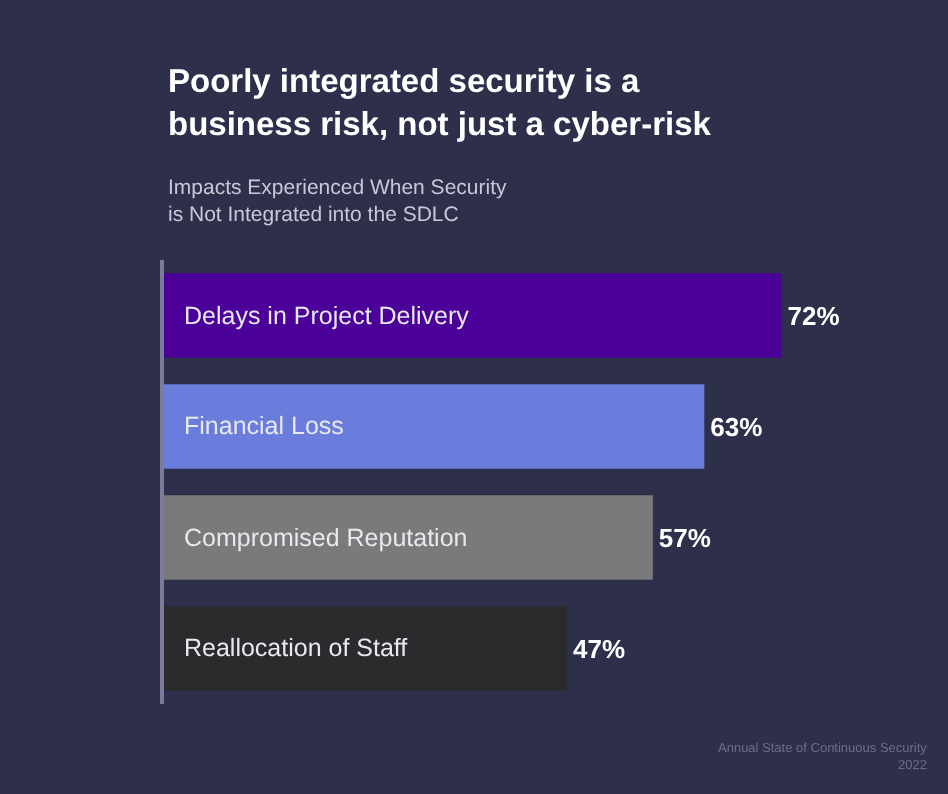  Describe the element at coordinates (600, 648) in the screenshot. I see `data-label: 47%` at that location.